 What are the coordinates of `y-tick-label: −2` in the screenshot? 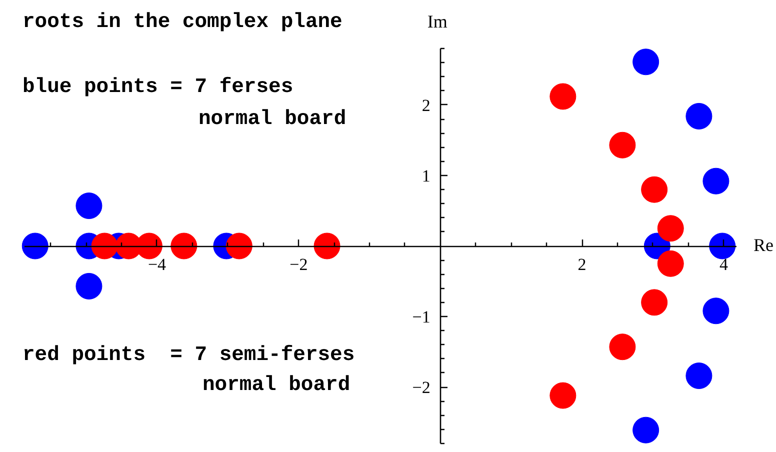 It's located at (421, 388).